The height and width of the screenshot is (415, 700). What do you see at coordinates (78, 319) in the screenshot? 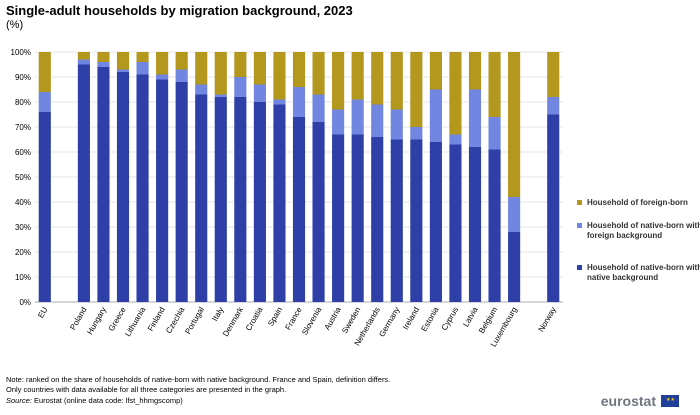
I see `x-tick-label: Poland` at bounding box center [78, 319].